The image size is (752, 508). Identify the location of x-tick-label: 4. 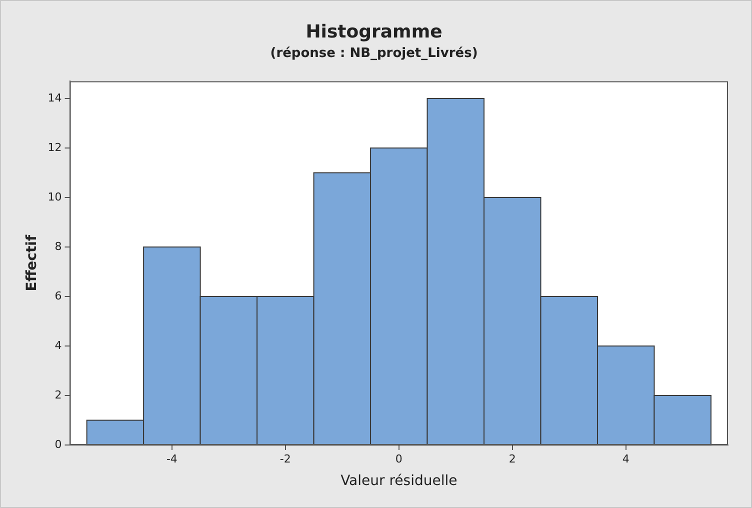
(626, 459).